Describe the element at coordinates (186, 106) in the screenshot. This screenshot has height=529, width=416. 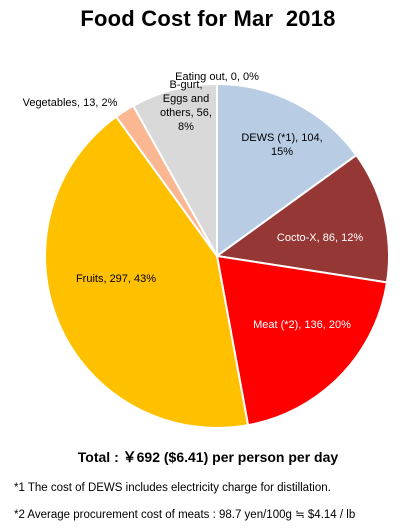
I see `data-label-b-gurt-eggs-and-others: B-gurt, Eggs and others, 56, 8%` at that location.